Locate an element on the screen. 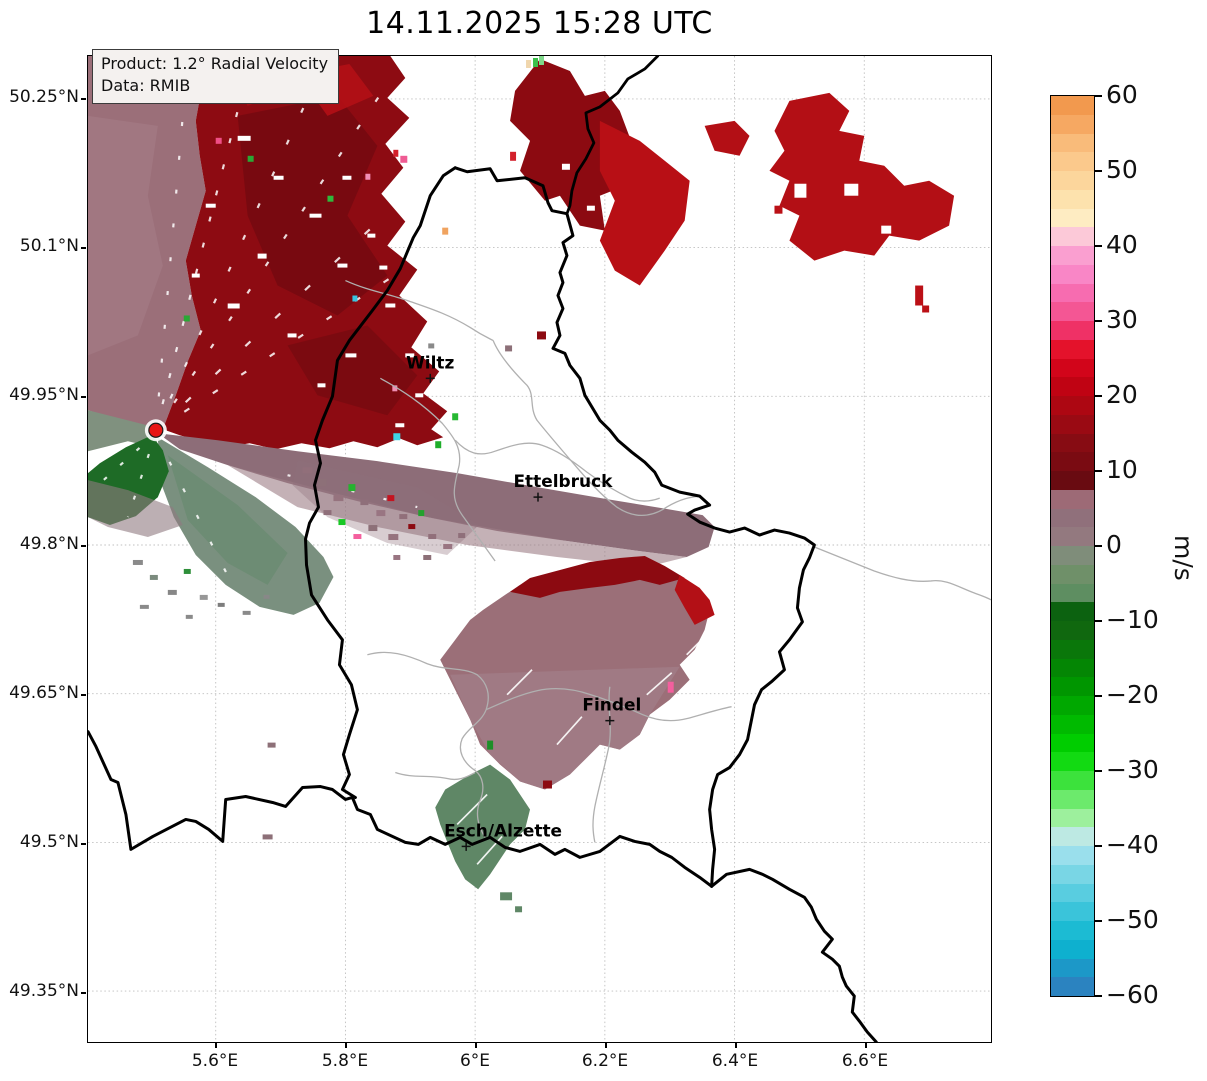 The image size is (1207, 1081). y-tick-label: 50.1°N is located at coordinates (49, 246).